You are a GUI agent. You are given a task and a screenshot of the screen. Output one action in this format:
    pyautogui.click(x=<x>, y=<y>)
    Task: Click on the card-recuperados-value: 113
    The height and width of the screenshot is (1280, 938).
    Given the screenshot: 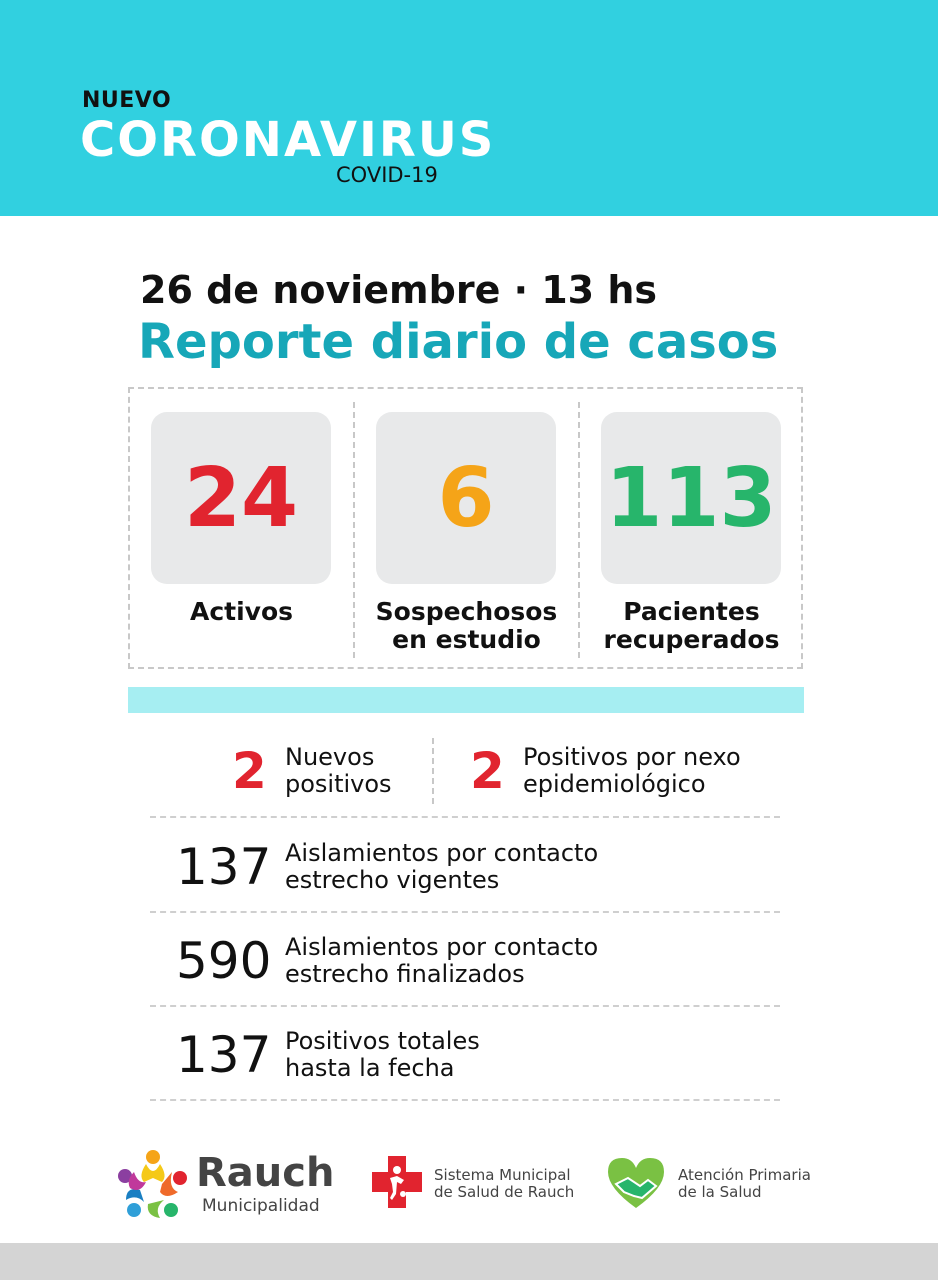 What is the action you would take?
    pyautogui.click(x=691, y=498)
    